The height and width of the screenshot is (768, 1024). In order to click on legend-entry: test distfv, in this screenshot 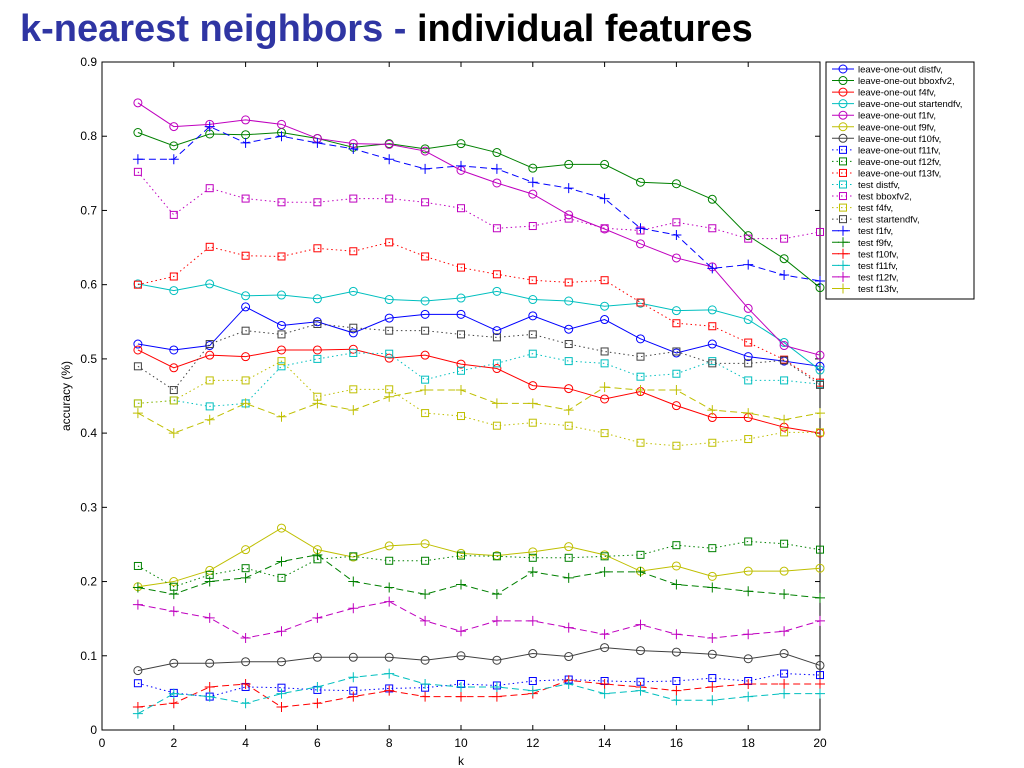, I will do `click(866, 185)`.